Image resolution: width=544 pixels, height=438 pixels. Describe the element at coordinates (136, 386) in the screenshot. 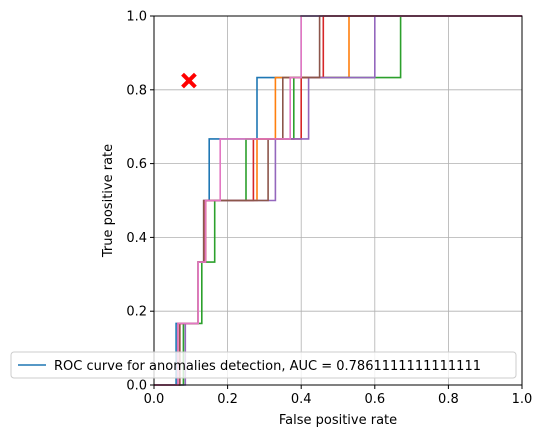

I see `y-tick-label-0: 0.0` at that location.